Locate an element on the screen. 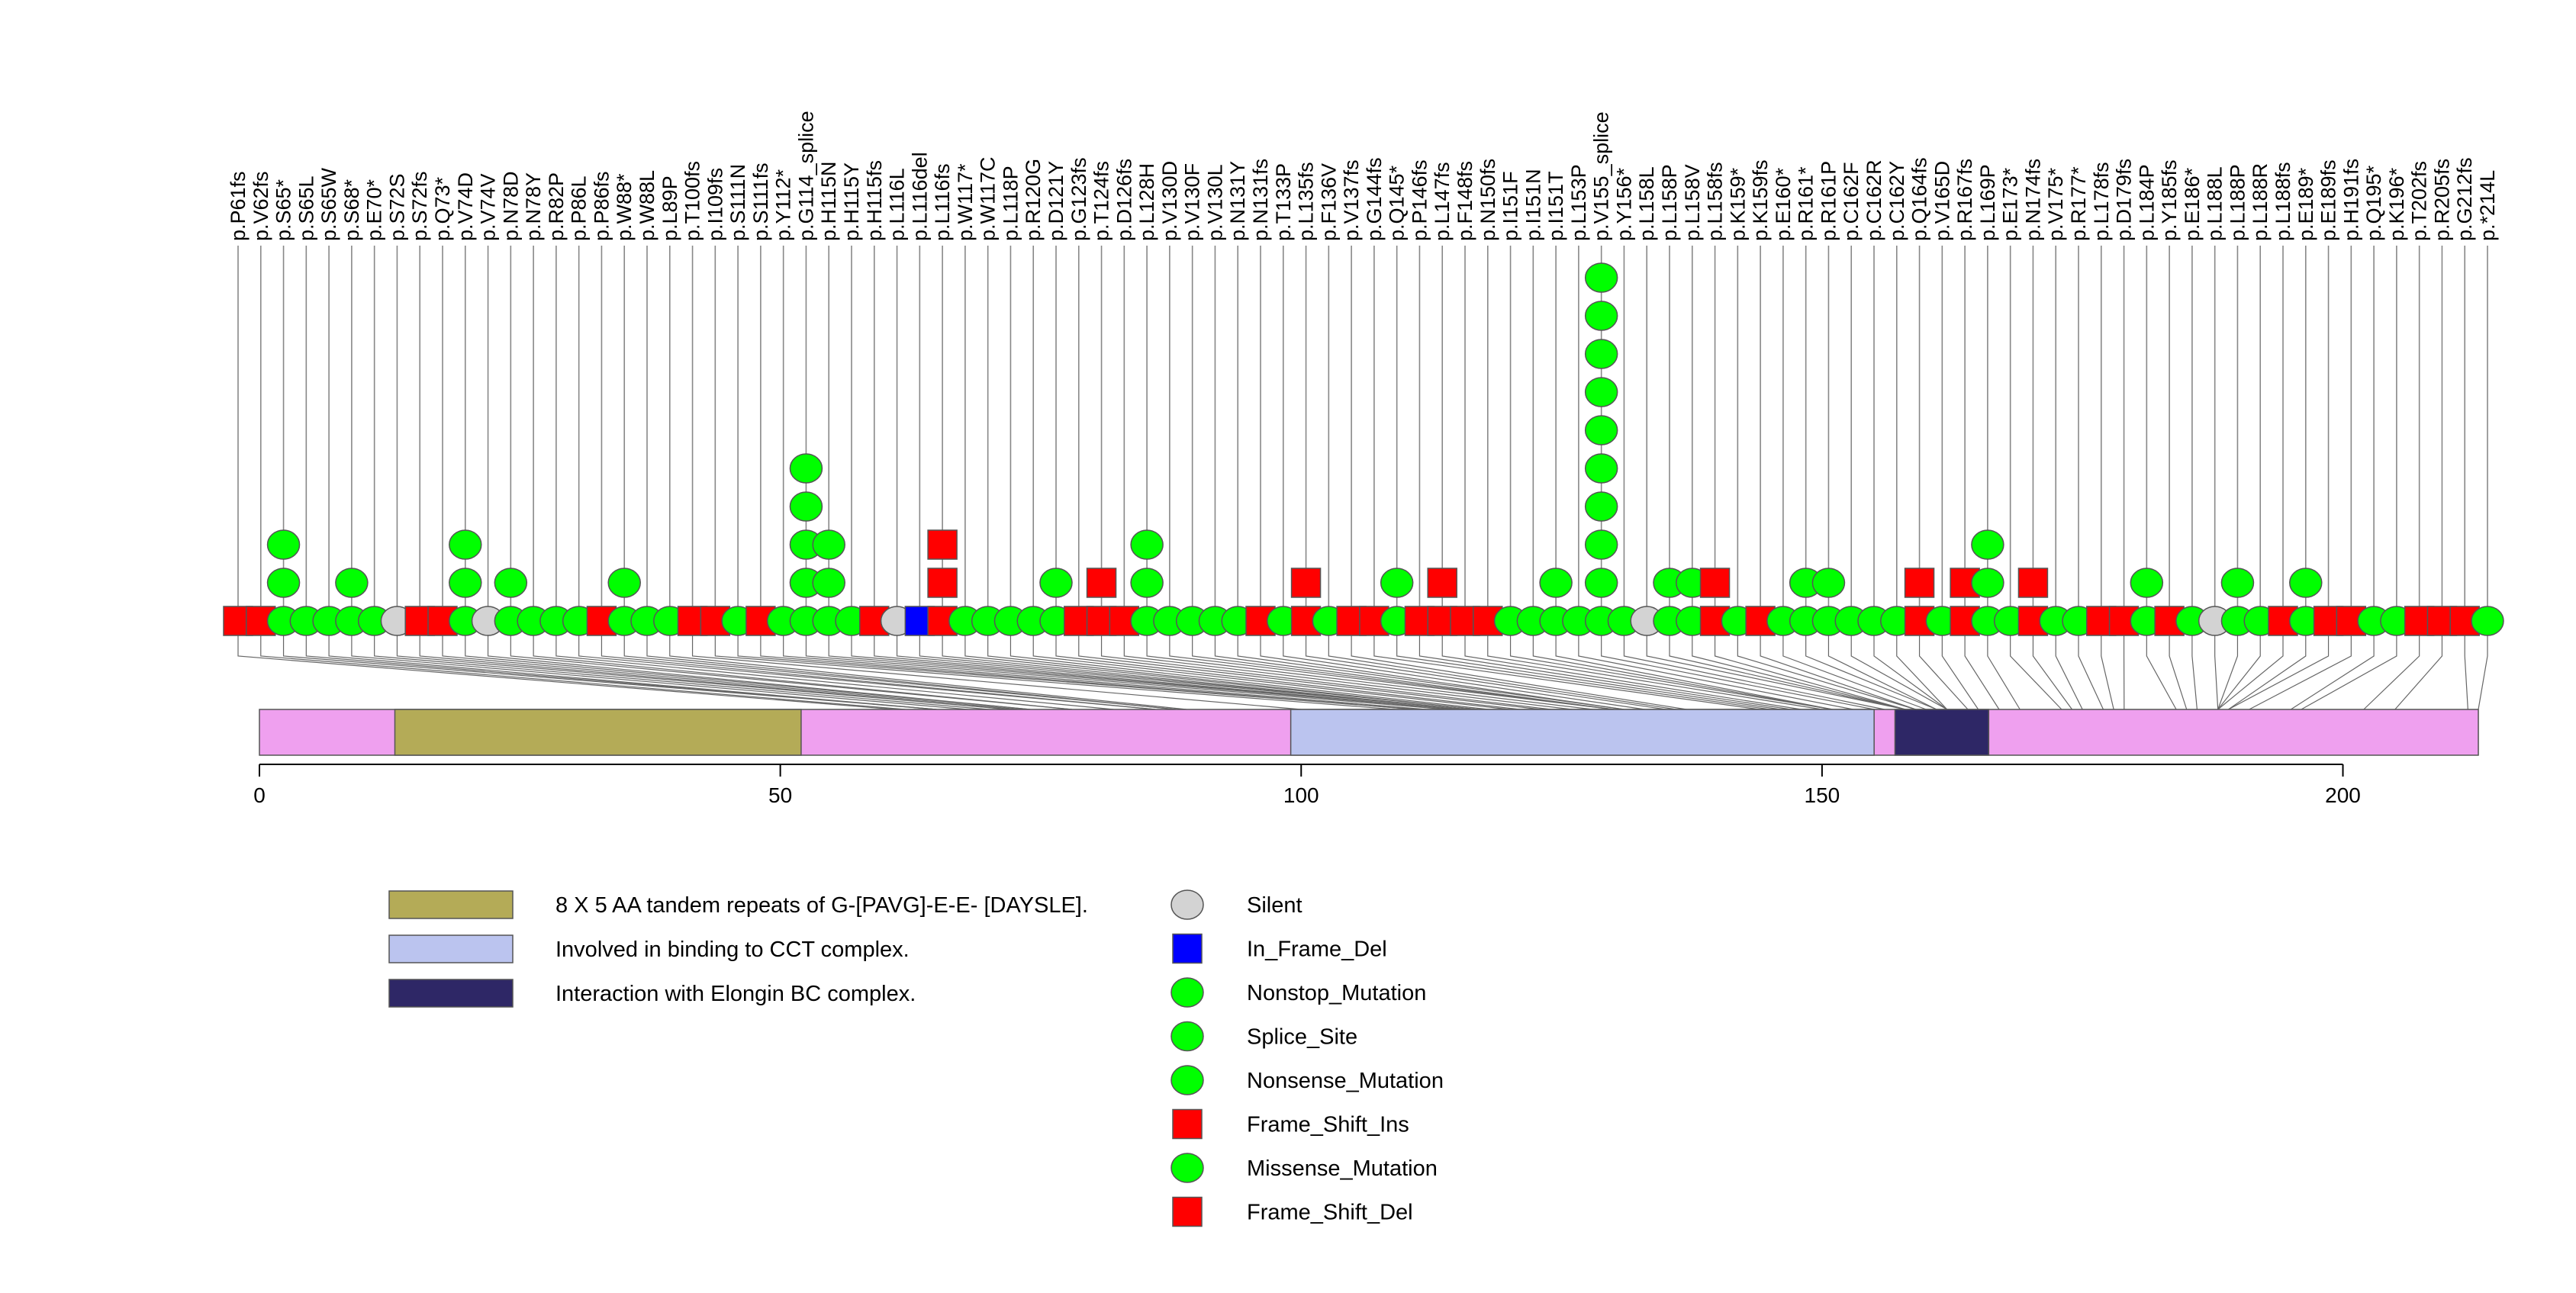  mutation-label-40: p.L128H is located at coordinates (1146, 202).